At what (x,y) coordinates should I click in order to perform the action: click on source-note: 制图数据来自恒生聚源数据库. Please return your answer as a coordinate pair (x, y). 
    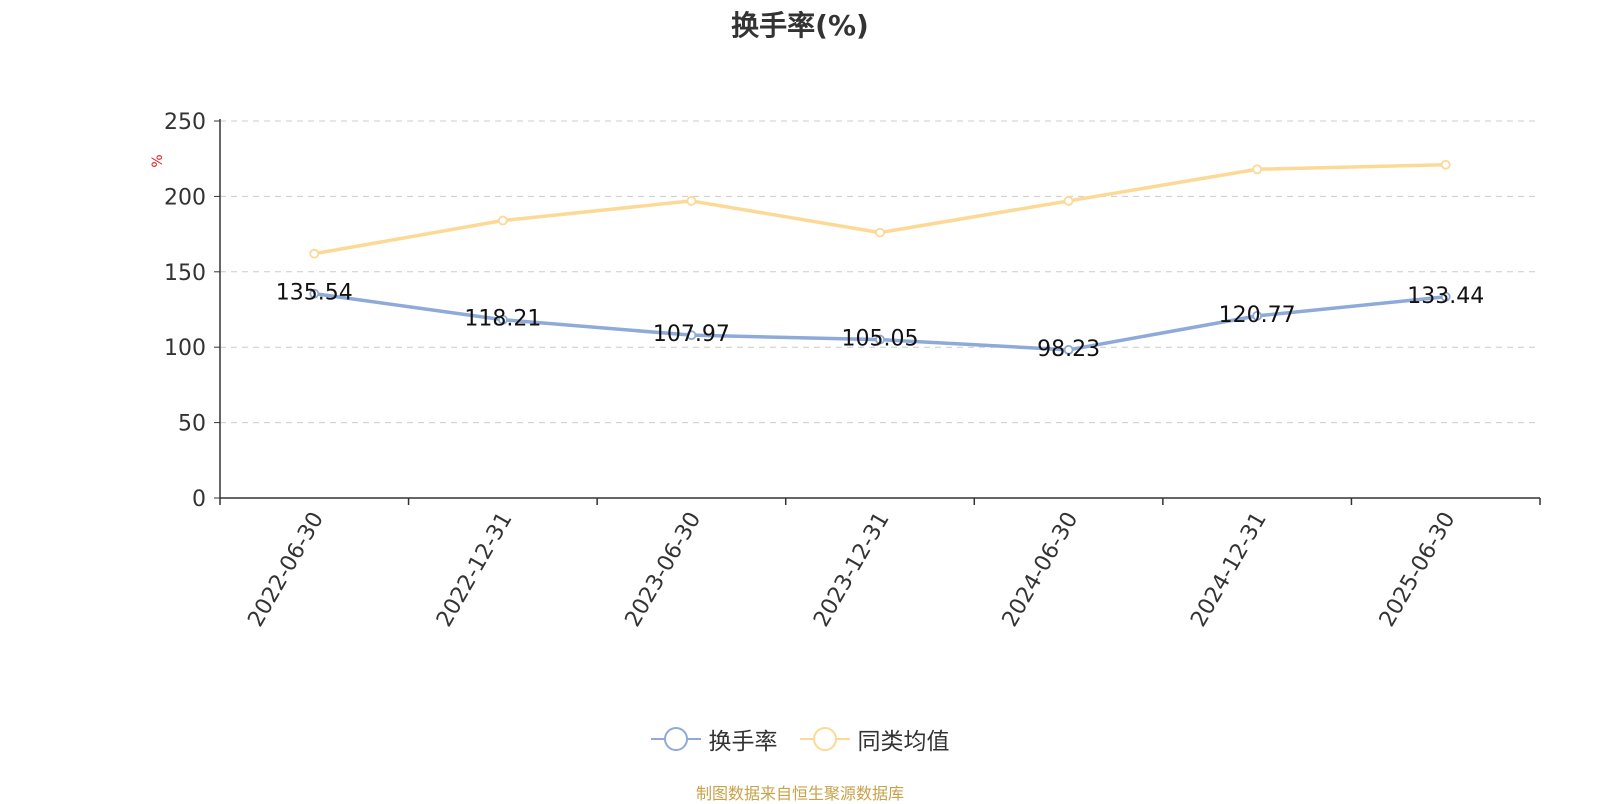
    Looking at the image, I should click on (799, 793).